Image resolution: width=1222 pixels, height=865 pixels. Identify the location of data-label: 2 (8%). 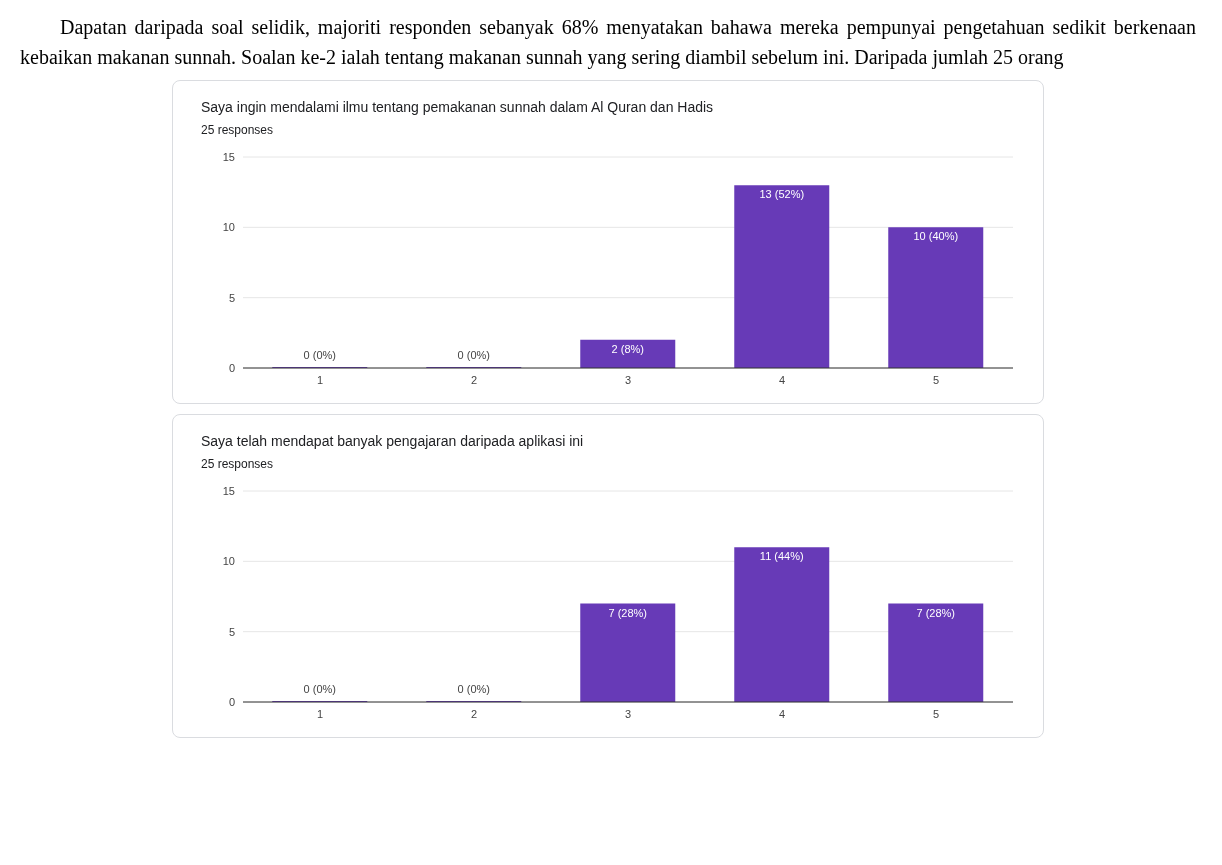
(627, 348).